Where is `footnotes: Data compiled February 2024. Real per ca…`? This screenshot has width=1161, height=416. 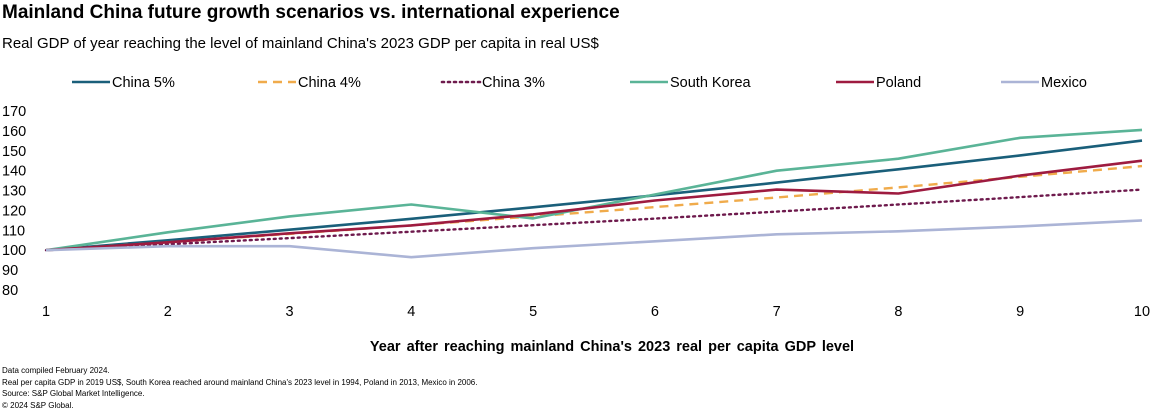
footnotes: Data compiled February 2024. Real per ca… is located at coordinates (239, 388).